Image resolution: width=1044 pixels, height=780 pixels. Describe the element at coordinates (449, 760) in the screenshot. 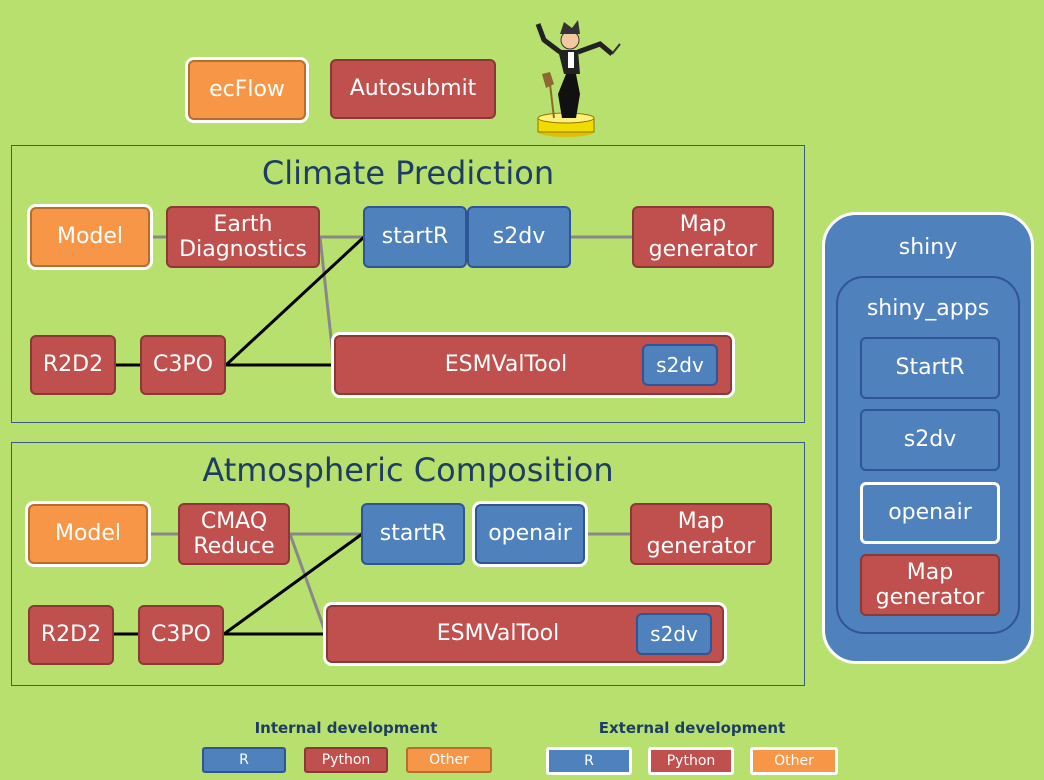

I see `legend-internal-other: Other` at that location.